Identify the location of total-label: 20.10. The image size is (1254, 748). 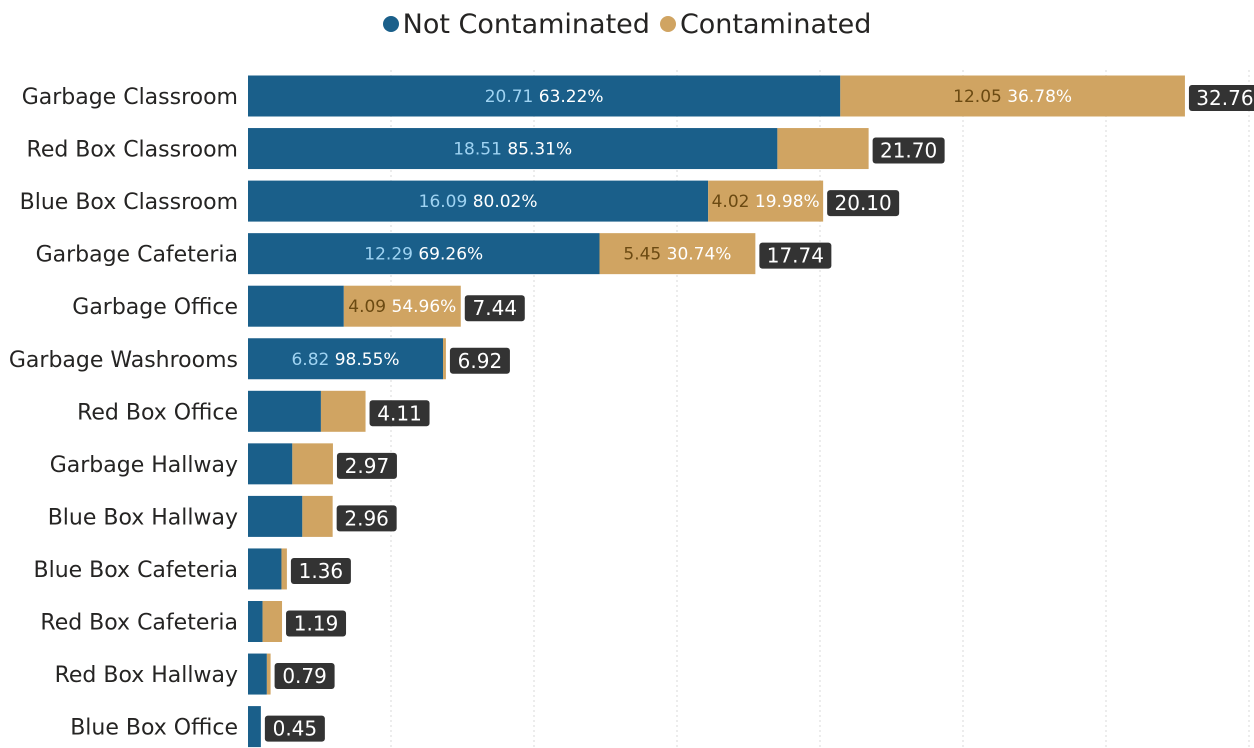
(863, 203).